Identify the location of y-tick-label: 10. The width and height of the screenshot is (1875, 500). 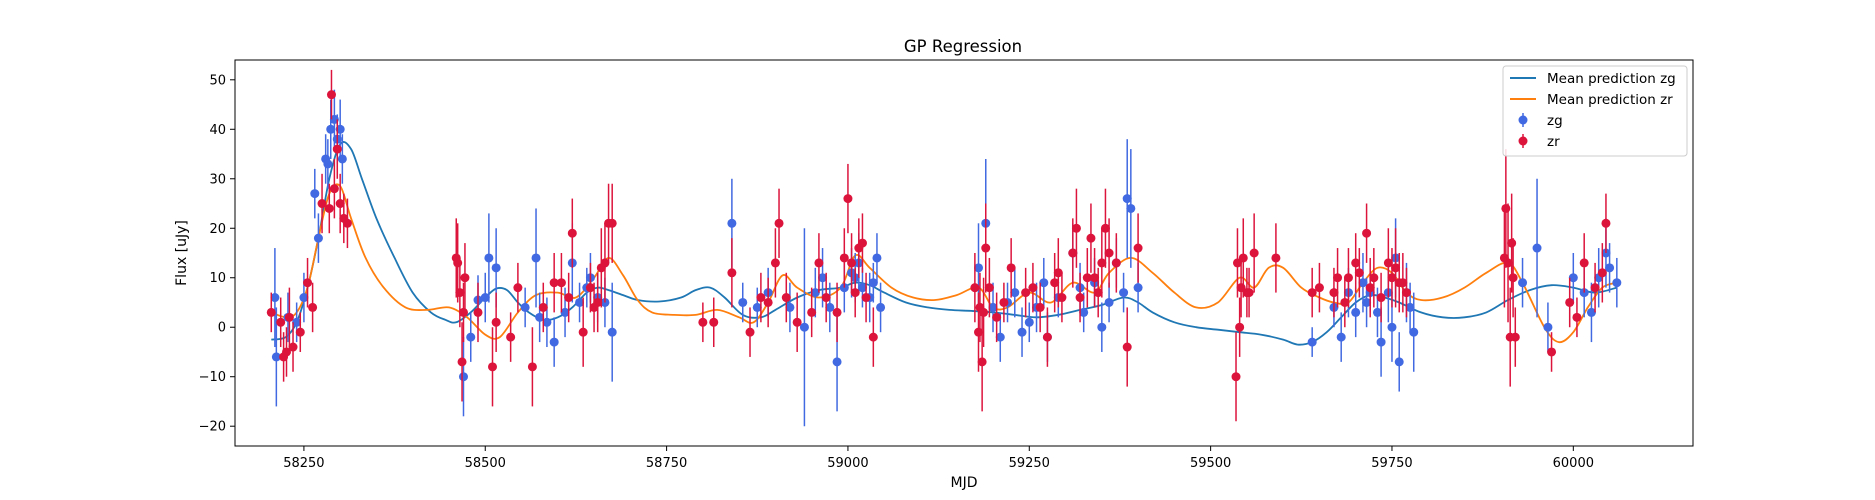
(217, 278).